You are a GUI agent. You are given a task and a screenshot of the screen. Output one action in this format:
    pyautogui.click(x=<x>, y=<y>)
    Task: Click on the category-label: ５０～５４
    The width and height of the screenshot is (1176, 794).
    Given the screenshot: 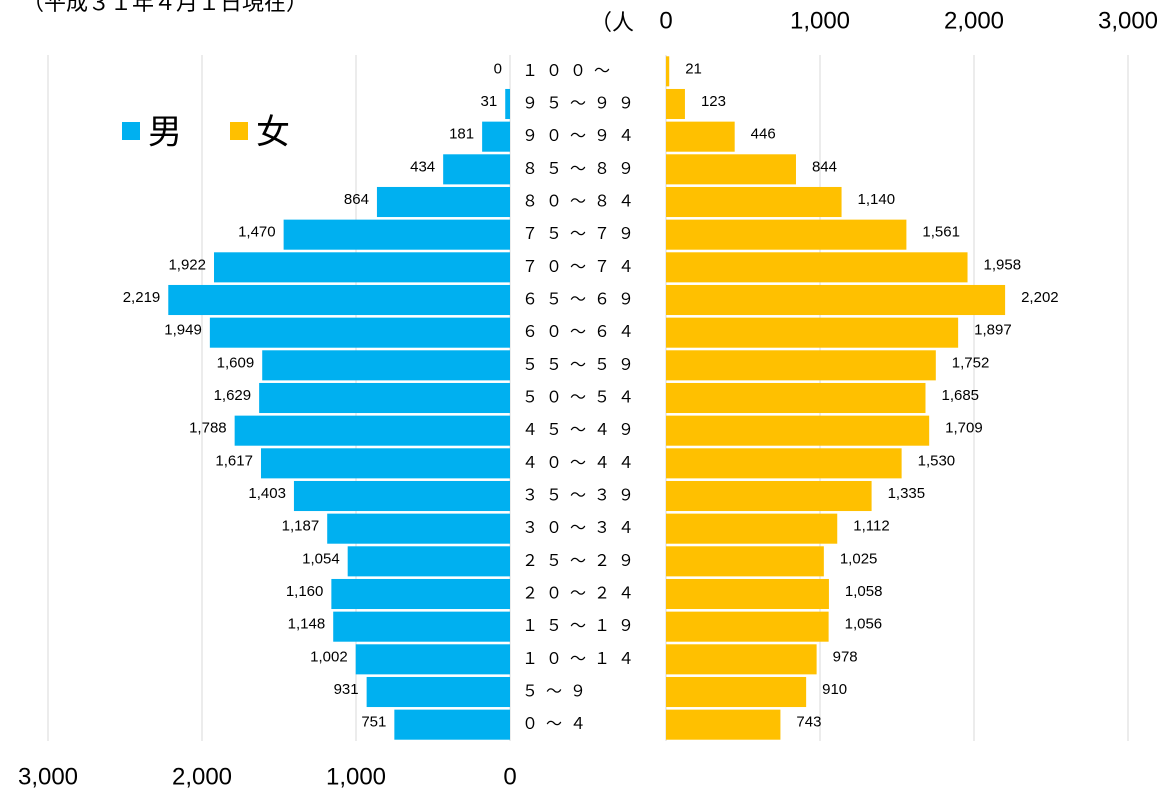 What is the action you would take?
    pyautogui.click(x=582, y=397)
    